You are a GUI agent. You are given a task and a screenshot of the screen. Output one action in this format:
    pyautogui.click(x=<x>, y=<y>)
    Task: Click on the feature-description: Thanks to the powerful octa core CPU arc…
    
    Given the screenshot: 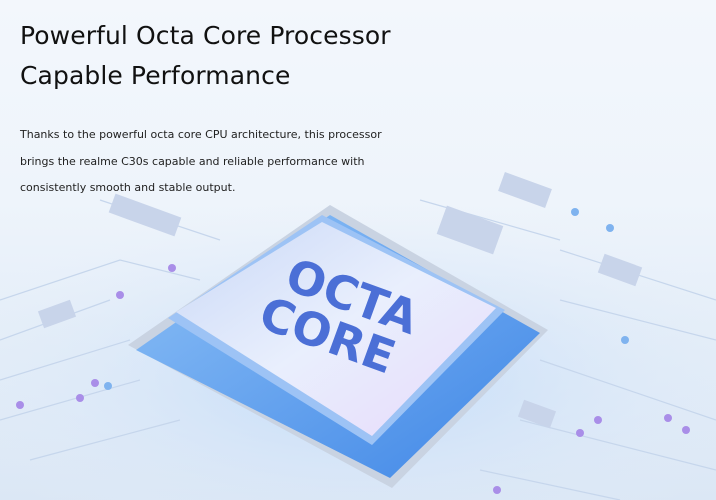 What is the action you would take?
    pyautogui.click(x=201, y=161)
    